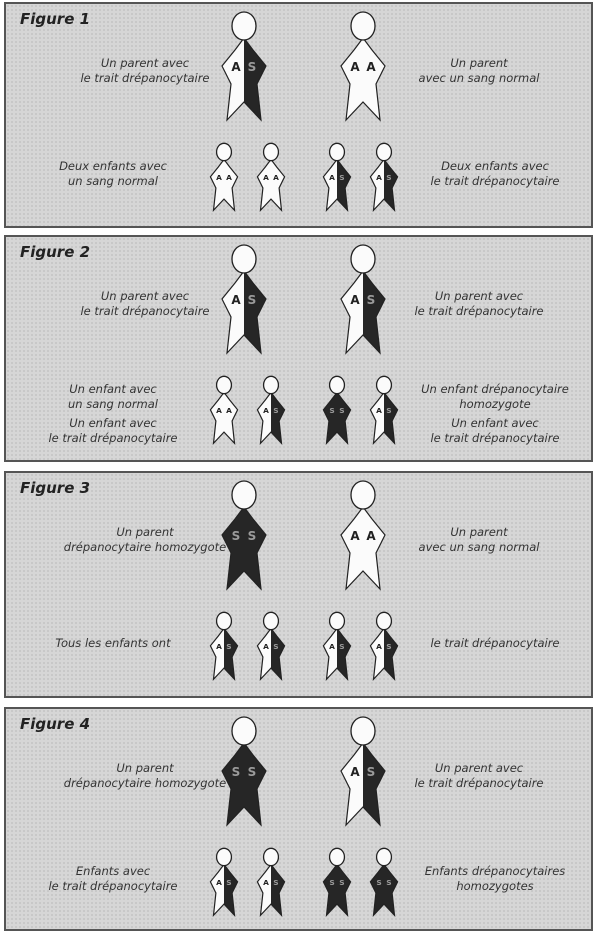 The height and width of the screenshot is (933, 597). What do you see at coordinates (113, 886) in the screenshot?
I see `children-left-label-line: le trait drépanocytaire` at bounding box center [113, 886].